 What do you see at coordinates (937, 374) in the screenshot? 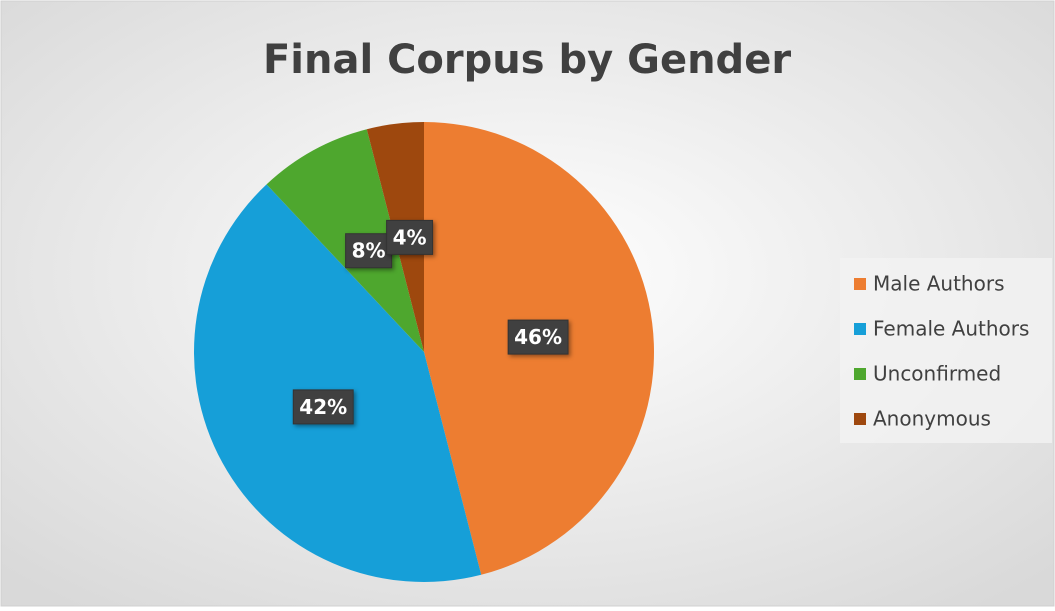
I see `legend-label: Unconfirmed` at bounding box center [937, 374].